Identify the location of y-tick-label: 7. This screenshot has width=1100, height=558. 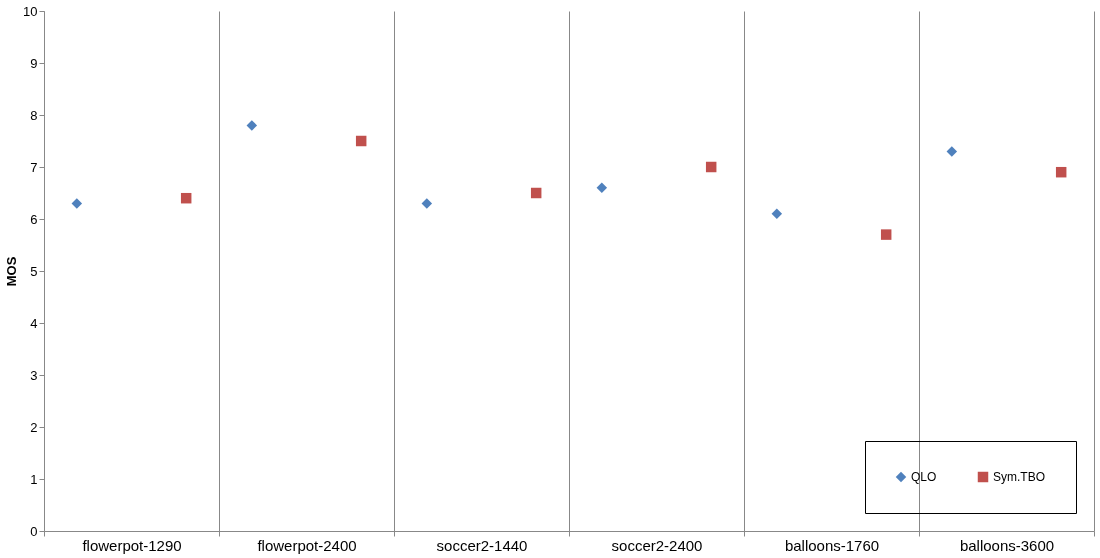
(34, 167).